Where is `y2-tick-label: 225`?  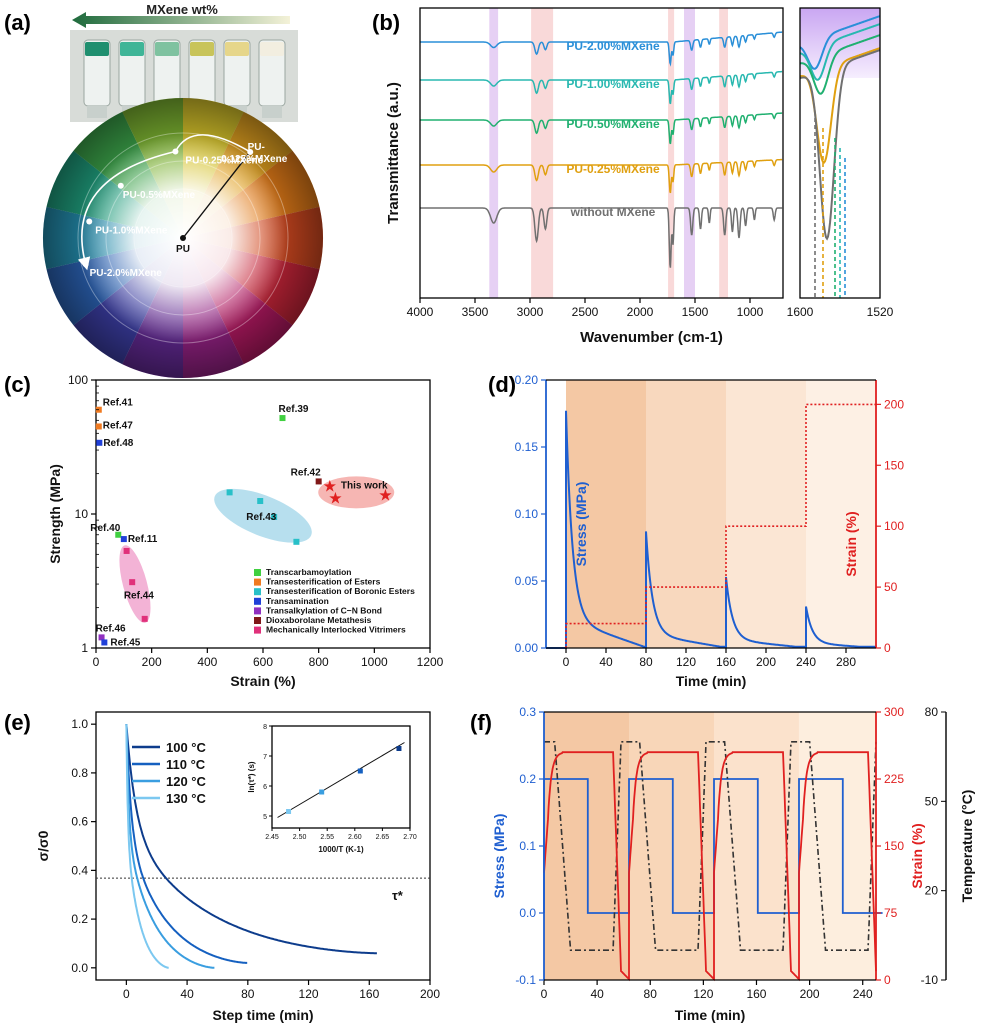 y2-tick-label: 225 is located at coordinates (894, 779).